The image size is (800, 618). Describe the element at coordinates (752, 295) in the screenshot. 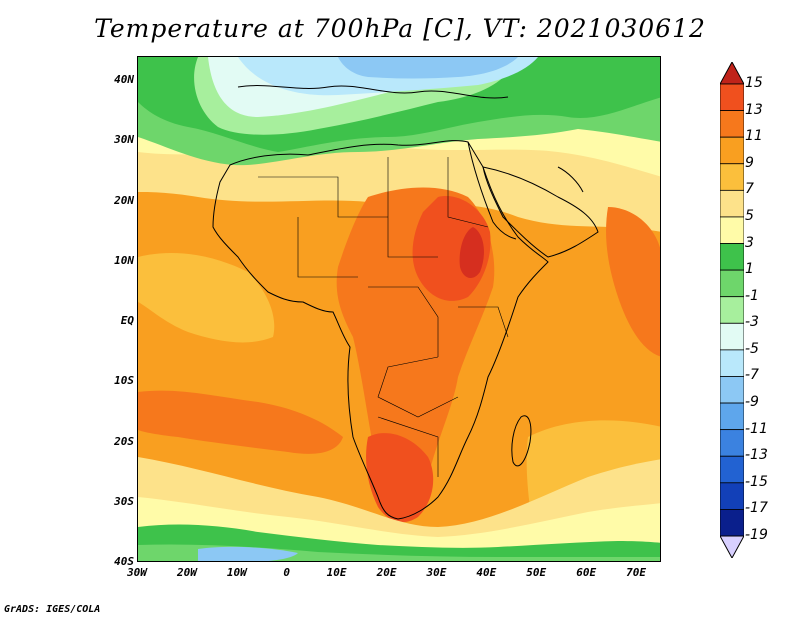

I see `colorbar-tick-label: -1` at that location.